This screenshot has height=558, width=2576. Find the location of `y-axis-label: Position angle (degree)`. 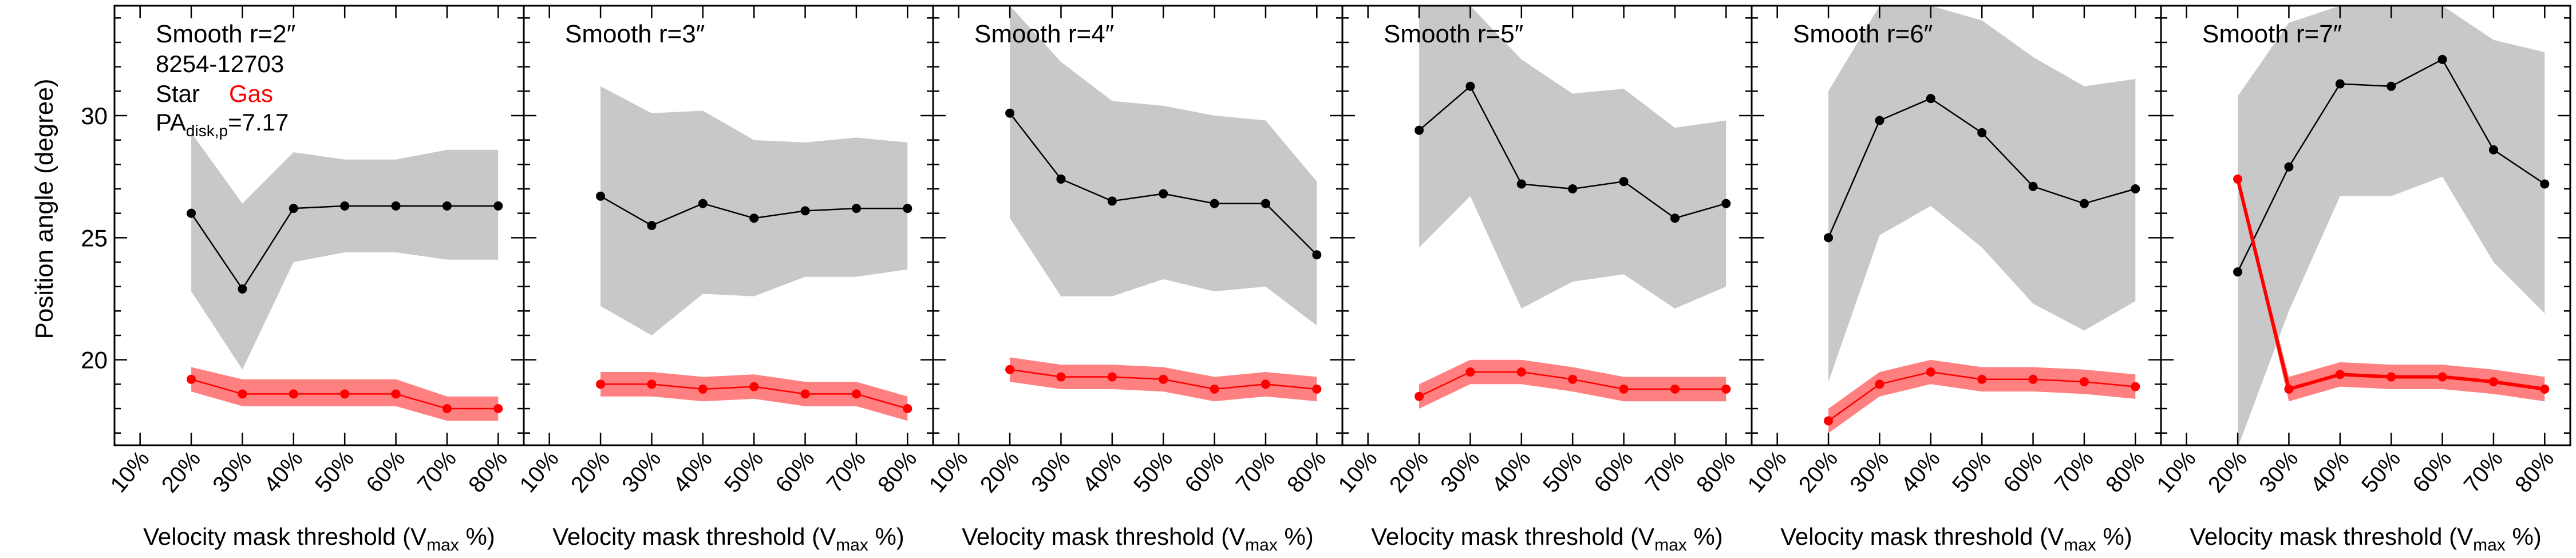

y-axis-label: Position angle (degree) is located at coordinates (44, 209).